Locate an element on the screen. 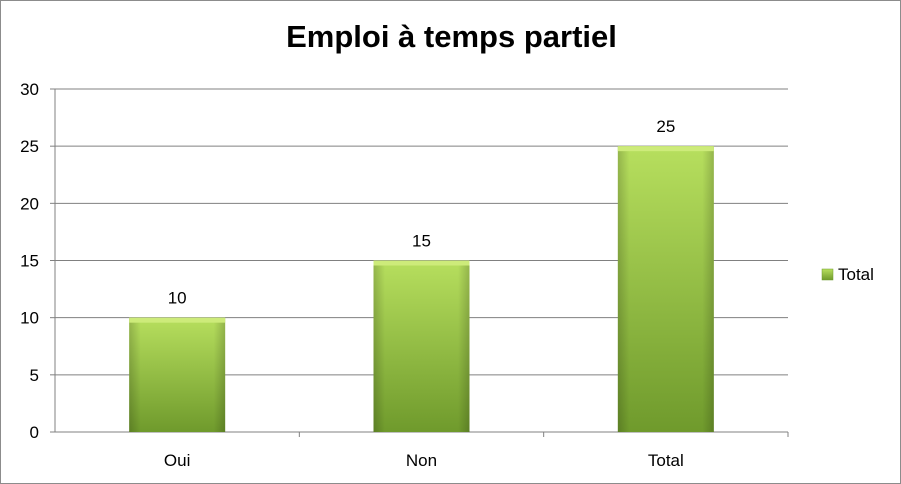 The width and height of the screenshot is (901, 484). x-tick-label: Total is located at coordinates (666, 460).